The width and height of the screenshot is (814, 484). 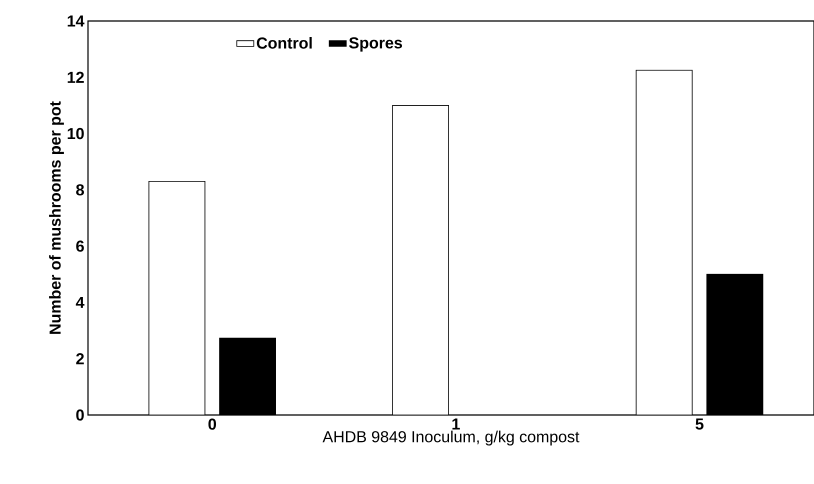 I want to click on y-tick-label: 14, so click(x=76, y=21).